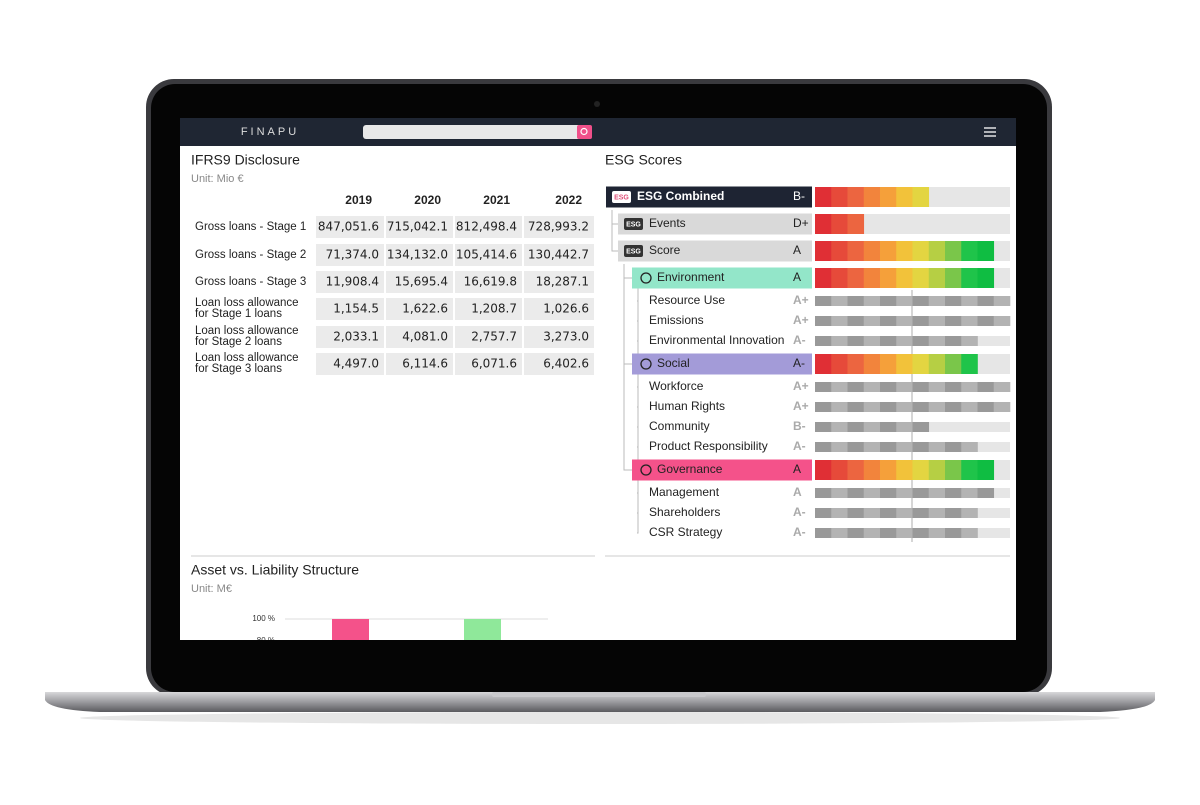 The height and width of the screenshot is (805, 1200). Describe the element at coordinates (358, 200) in the screenshot. I see `column-header: 2019` at that location.